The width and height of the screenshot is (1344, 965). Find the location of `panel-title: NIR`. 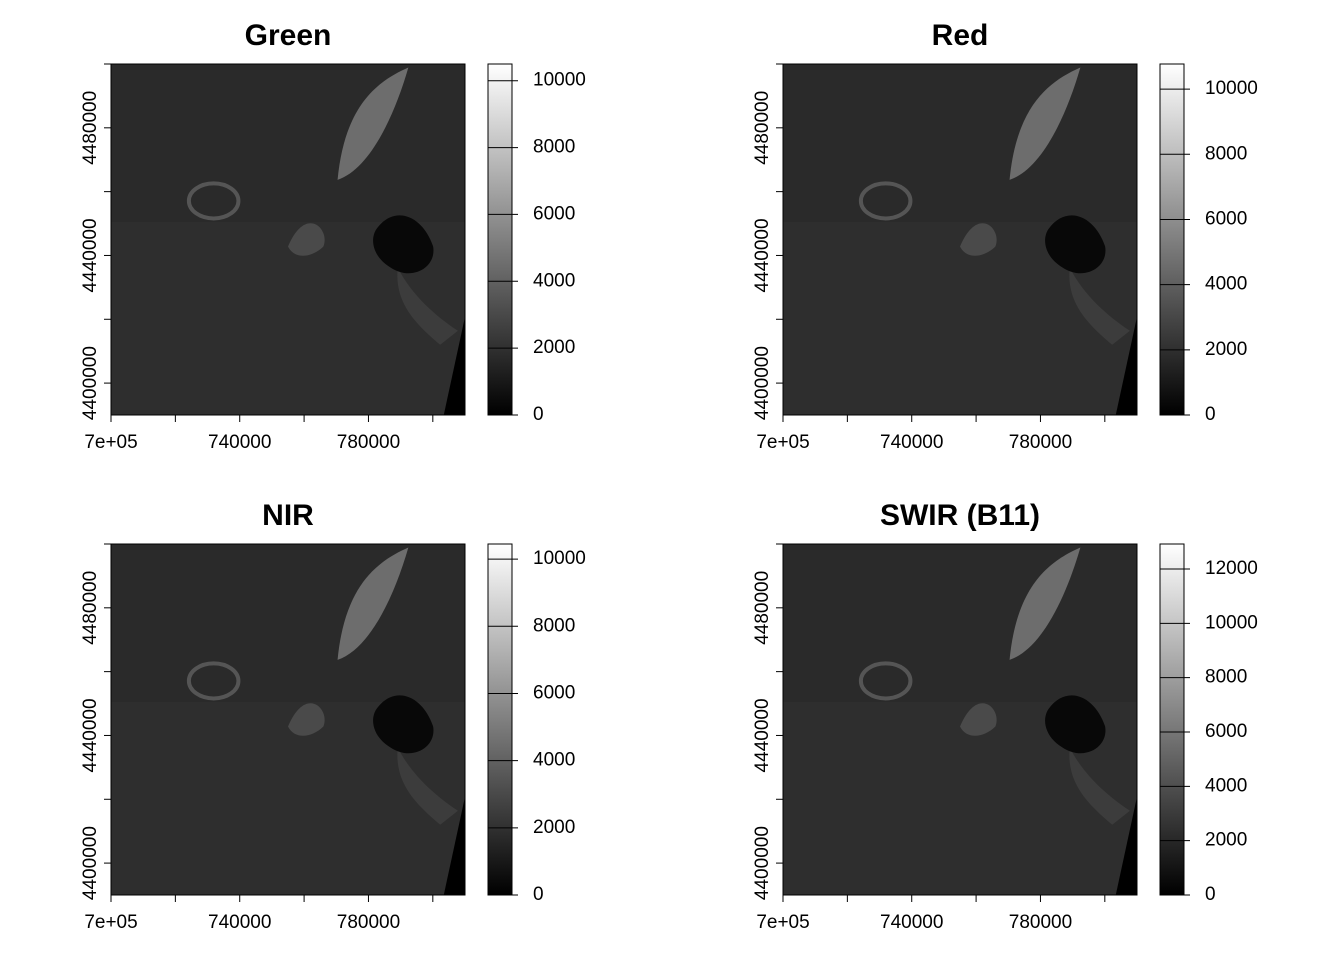

panel-title: NIR is located at coordinates (288, 515).